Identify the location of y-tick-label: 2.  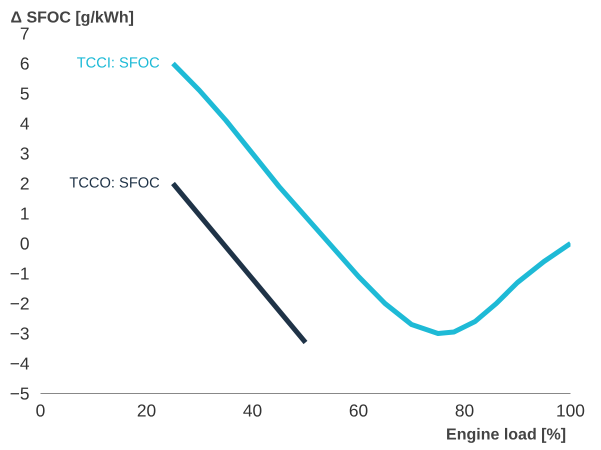
(25, 184).